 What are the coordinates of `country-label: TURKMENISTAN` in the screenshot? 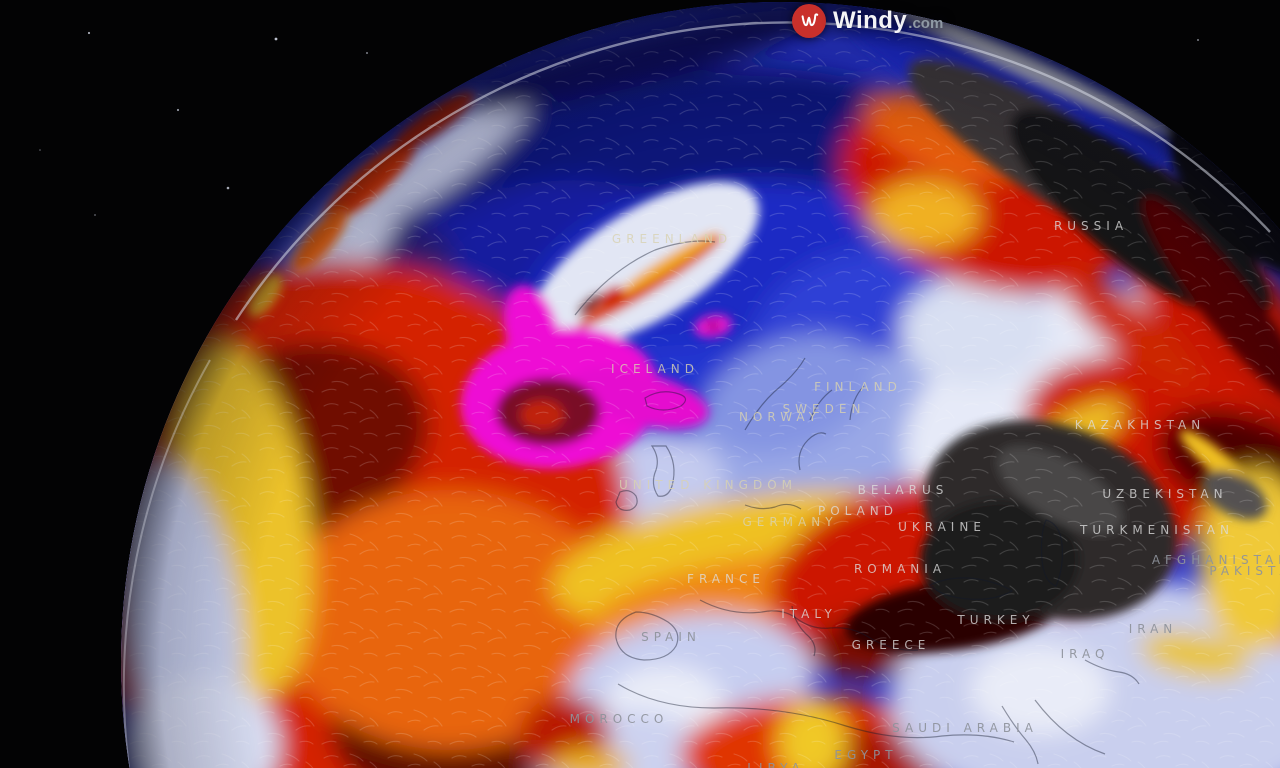 It's located at (1156, 530).